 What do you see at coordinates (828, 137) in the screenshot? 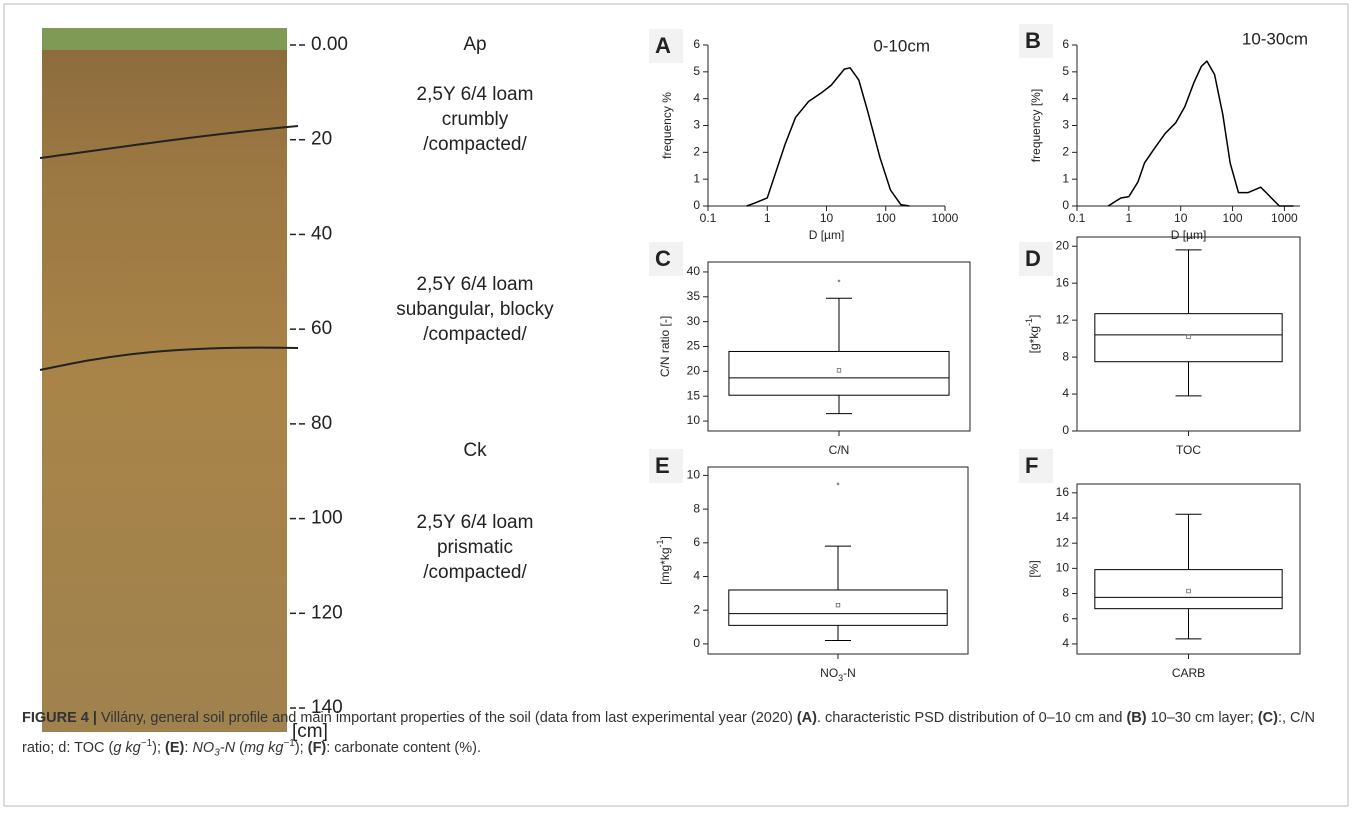
I see `psd-curve` at bounding box center [828, 137].